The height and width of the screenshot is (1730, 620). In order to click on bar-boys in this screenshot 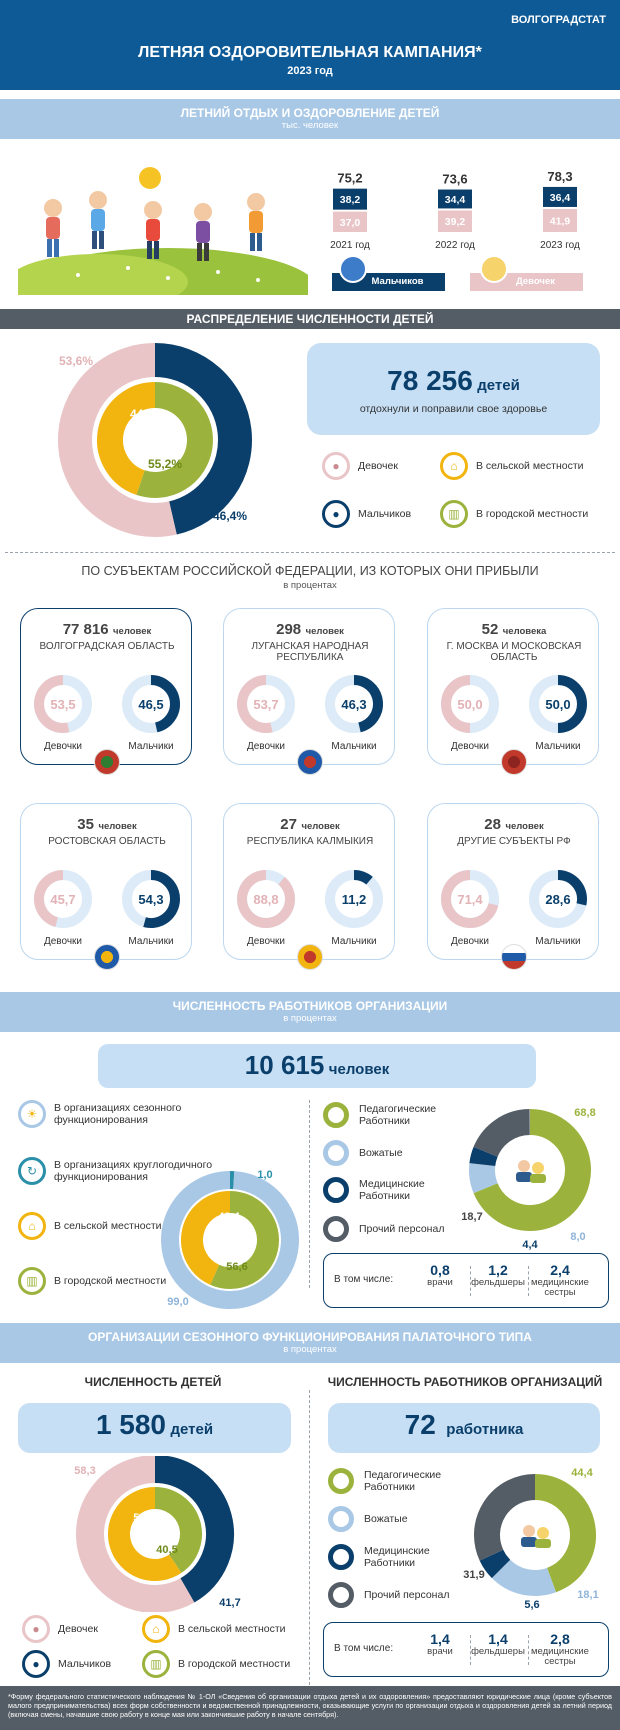, I will do `click(560, 196)`.